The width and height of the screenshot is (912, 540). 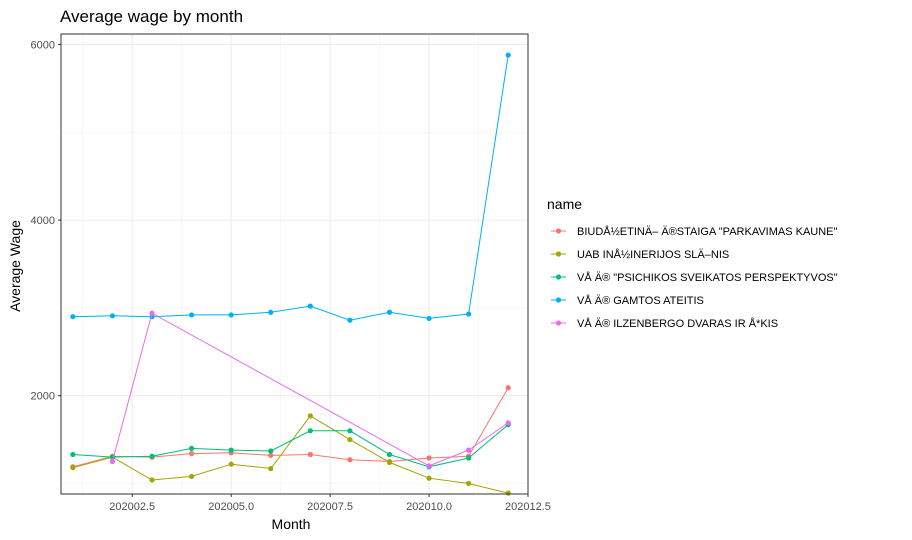 I want to click on y-axis-title: Average Wage, so click(x=15, y=266).